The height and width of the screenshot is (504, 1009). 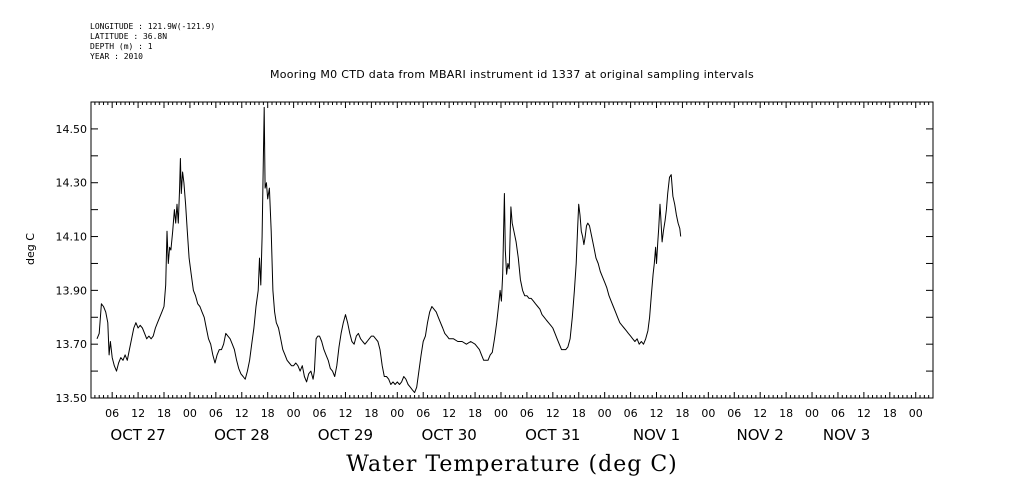 What do you see at coordinates (72, 183) in the screenshot?
I see `y-tick-label: 14.30` at bounding box center [72, 183].